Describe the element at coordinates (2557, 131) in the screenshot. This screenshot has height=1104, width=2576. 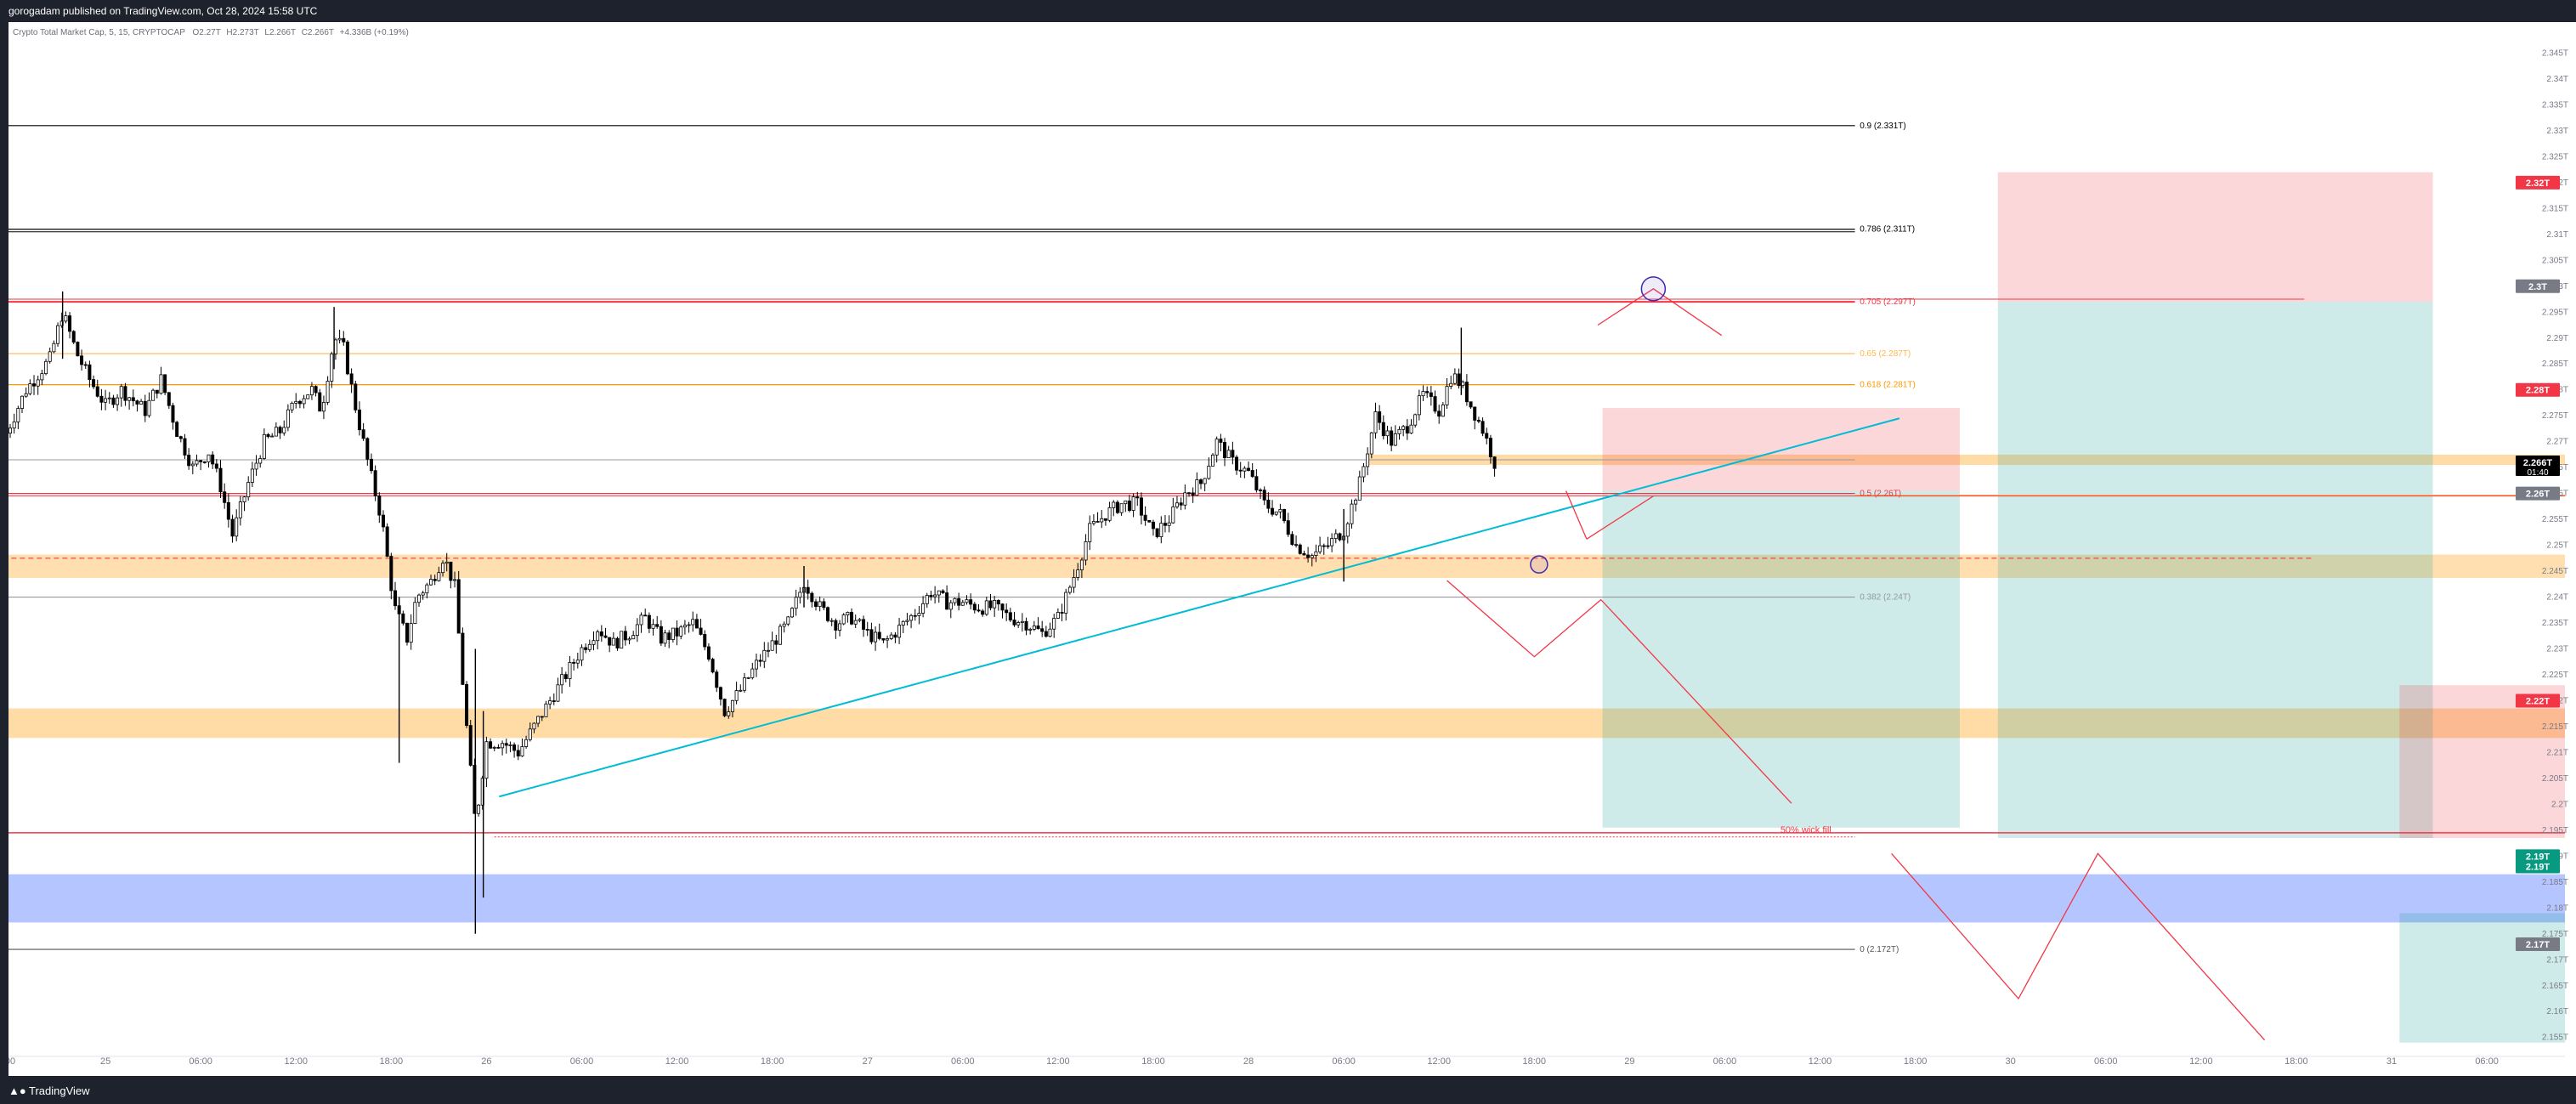
I see `price-tick-label: 2.33T` at that location.